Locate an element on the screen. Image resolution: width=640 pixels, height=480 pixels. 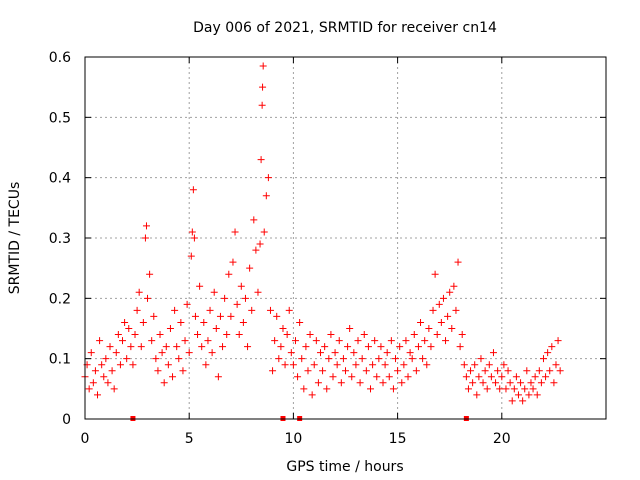
y-tick-label: 0.6 is located at coordinates (60, 58).